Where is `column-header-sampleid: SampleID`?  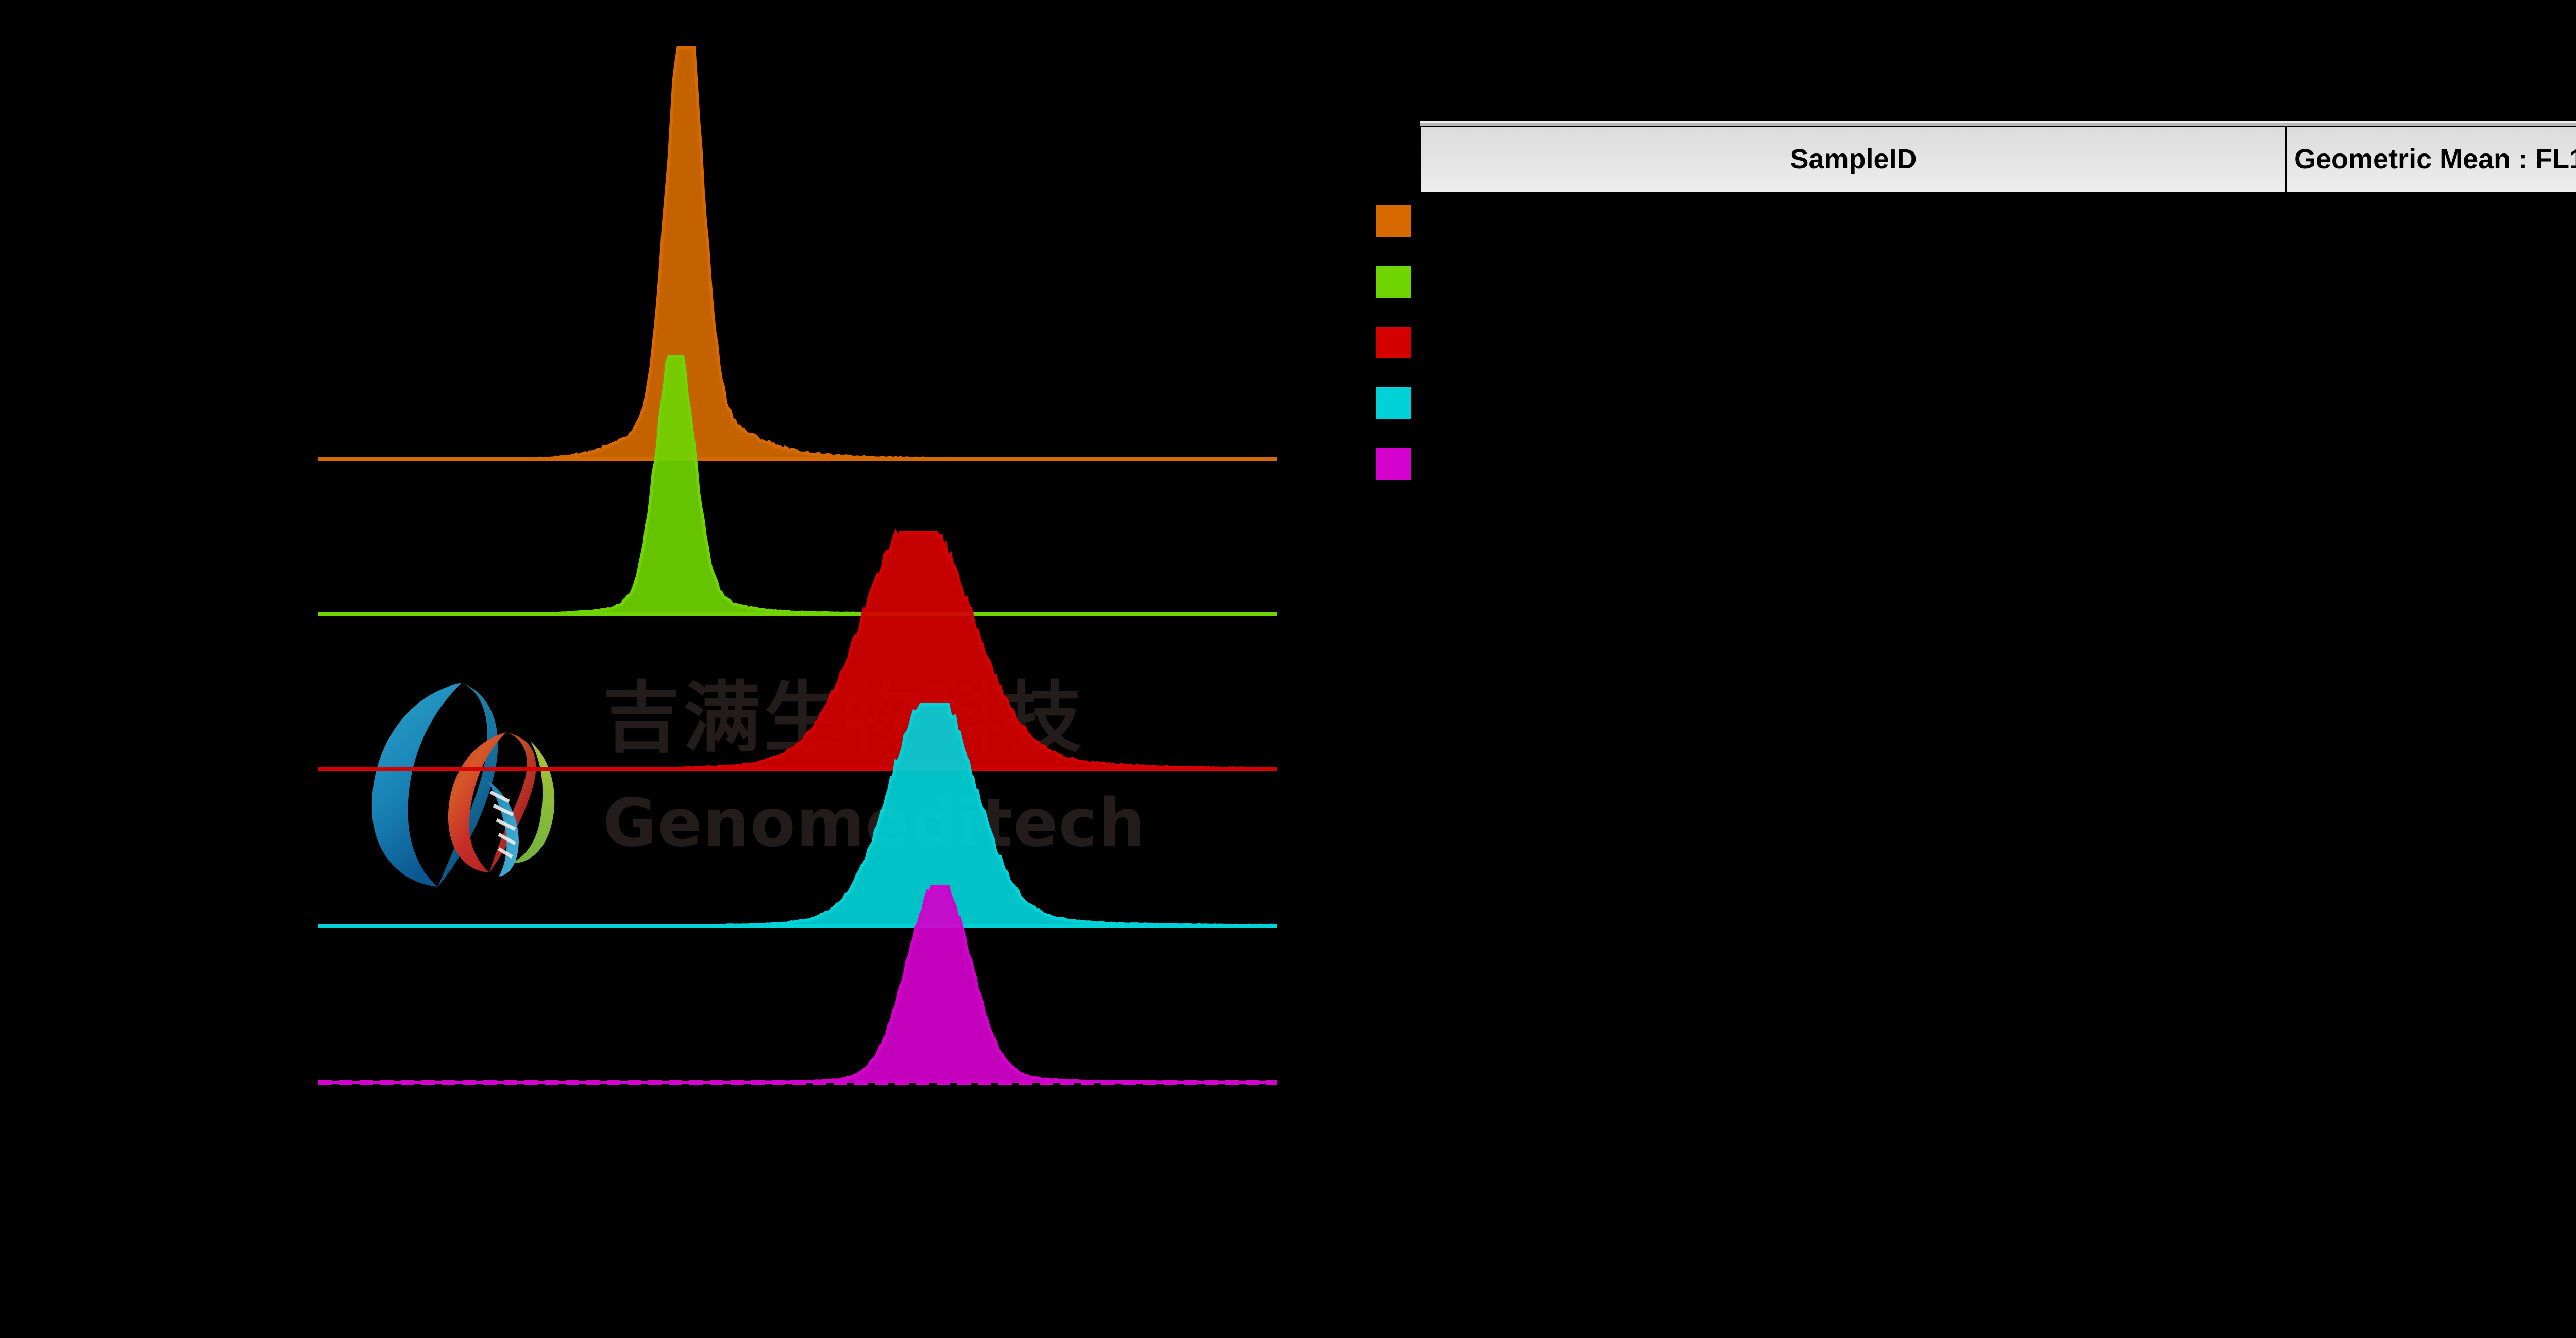
column-header-sampleid: SampleID is located at coordinates (1854, 159).